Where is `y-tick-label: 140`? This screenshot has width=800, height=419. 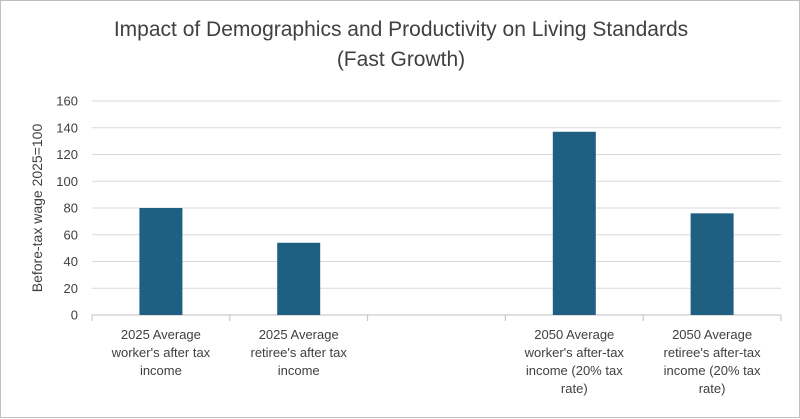
y-tick-label: 140 is located at coordinates (67, 127).